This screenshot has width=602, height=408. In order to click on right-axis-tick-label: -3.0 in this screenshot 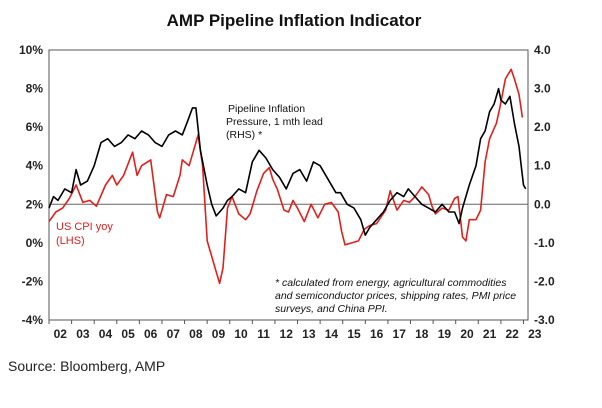, I will do `click(544, 320)`.